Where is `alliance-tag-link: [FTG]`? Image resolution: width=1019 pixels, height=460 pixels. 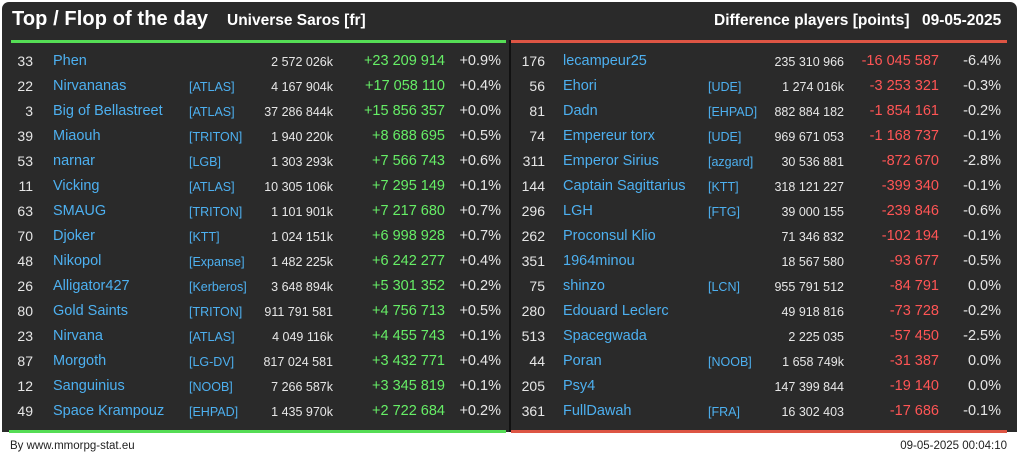
alliance-tag-link: [FTG] is located at coordinates (724, 212).